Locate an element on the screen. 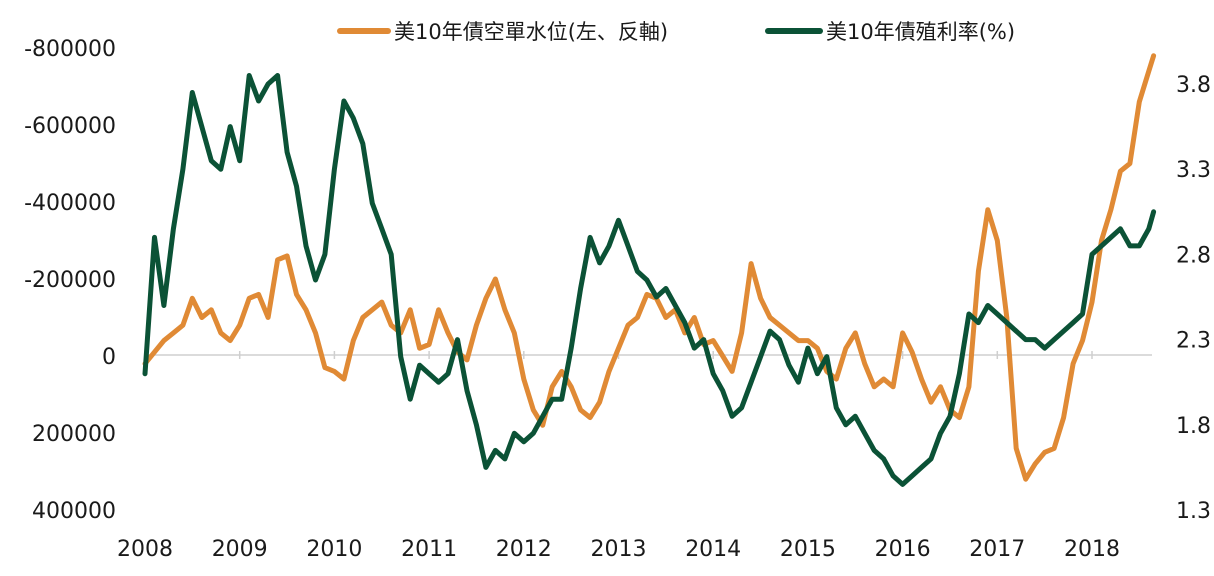  right-y-tick-label: 1.8 is located at coordinates (1193, 426).